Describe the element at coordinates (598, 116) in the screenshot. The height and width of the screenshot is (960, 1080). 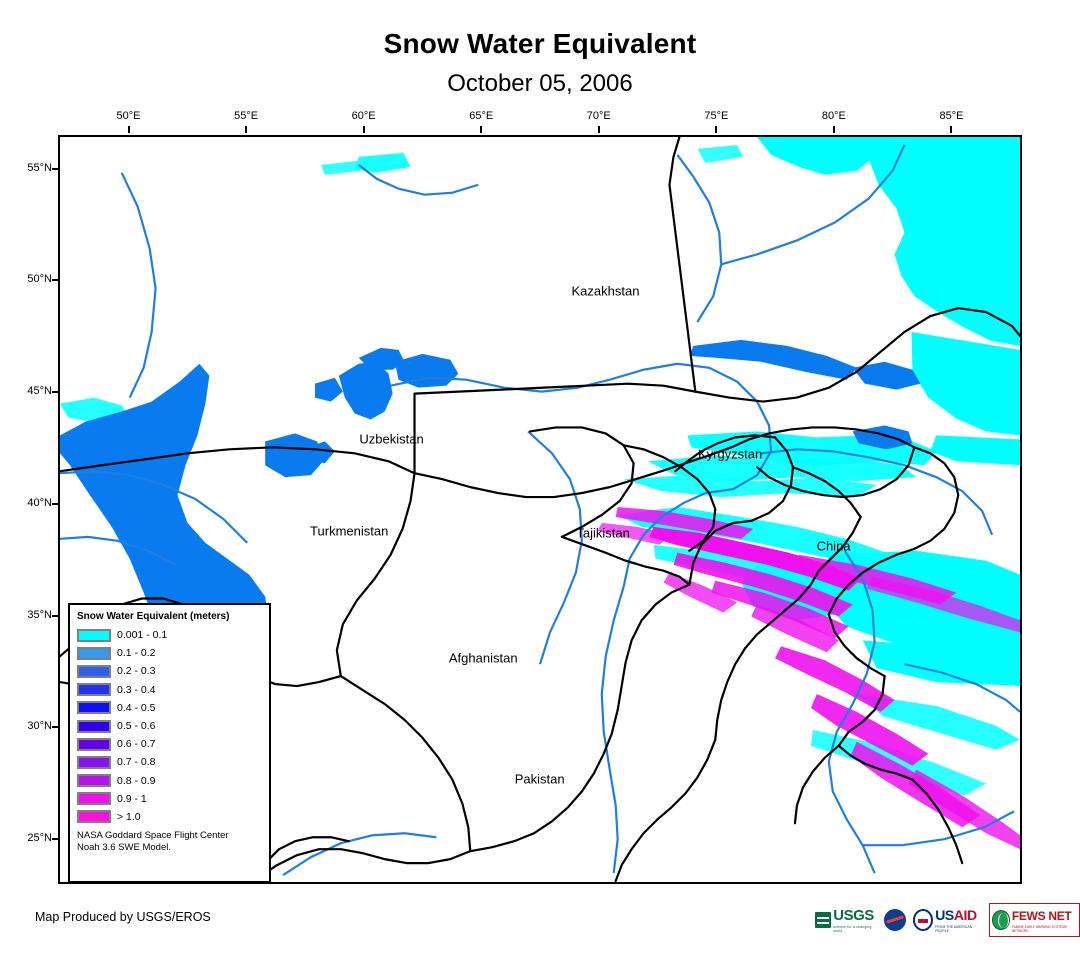
I see `lon-tick-label: 70°E` at that location.